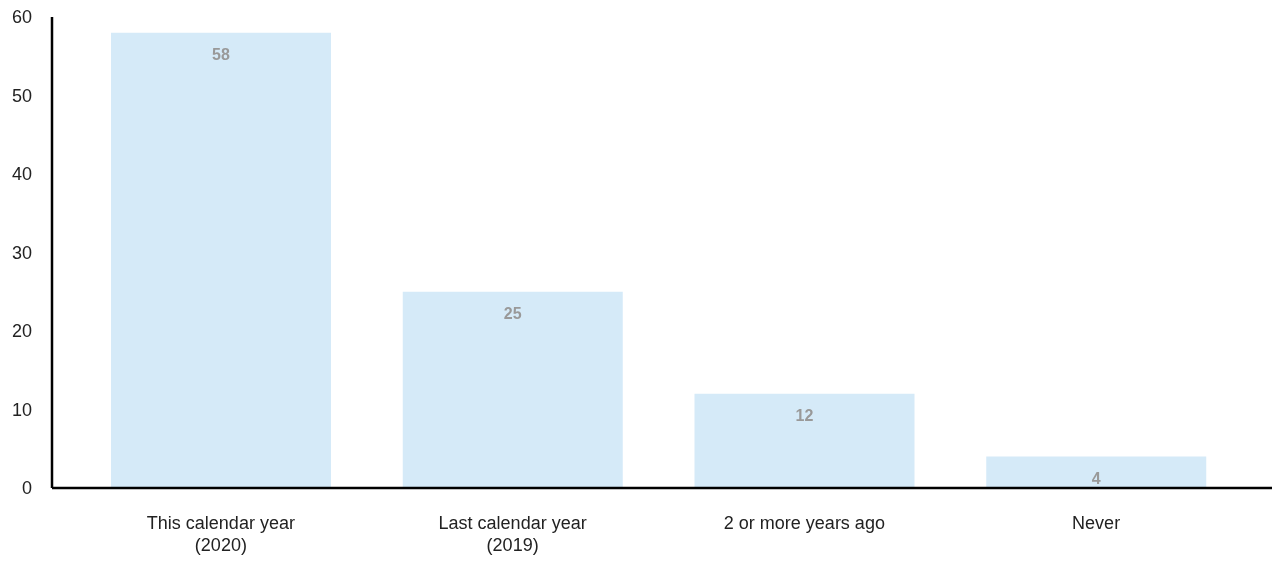 This screenshot has height=565, width=1272. I want to click on data-label: 4, so click(1096, 478).